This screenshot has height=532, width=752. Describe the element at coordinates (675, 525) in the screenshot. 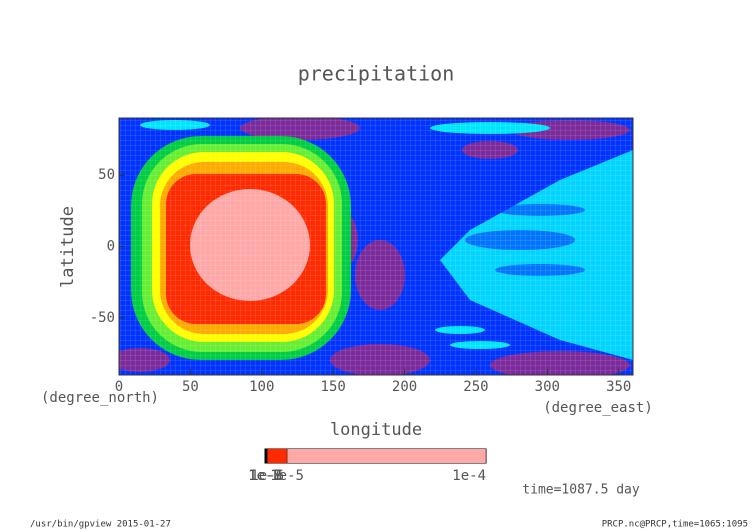

I see `footer-right: PRCP.nc@PRCP,time=1065:1095` at that location.